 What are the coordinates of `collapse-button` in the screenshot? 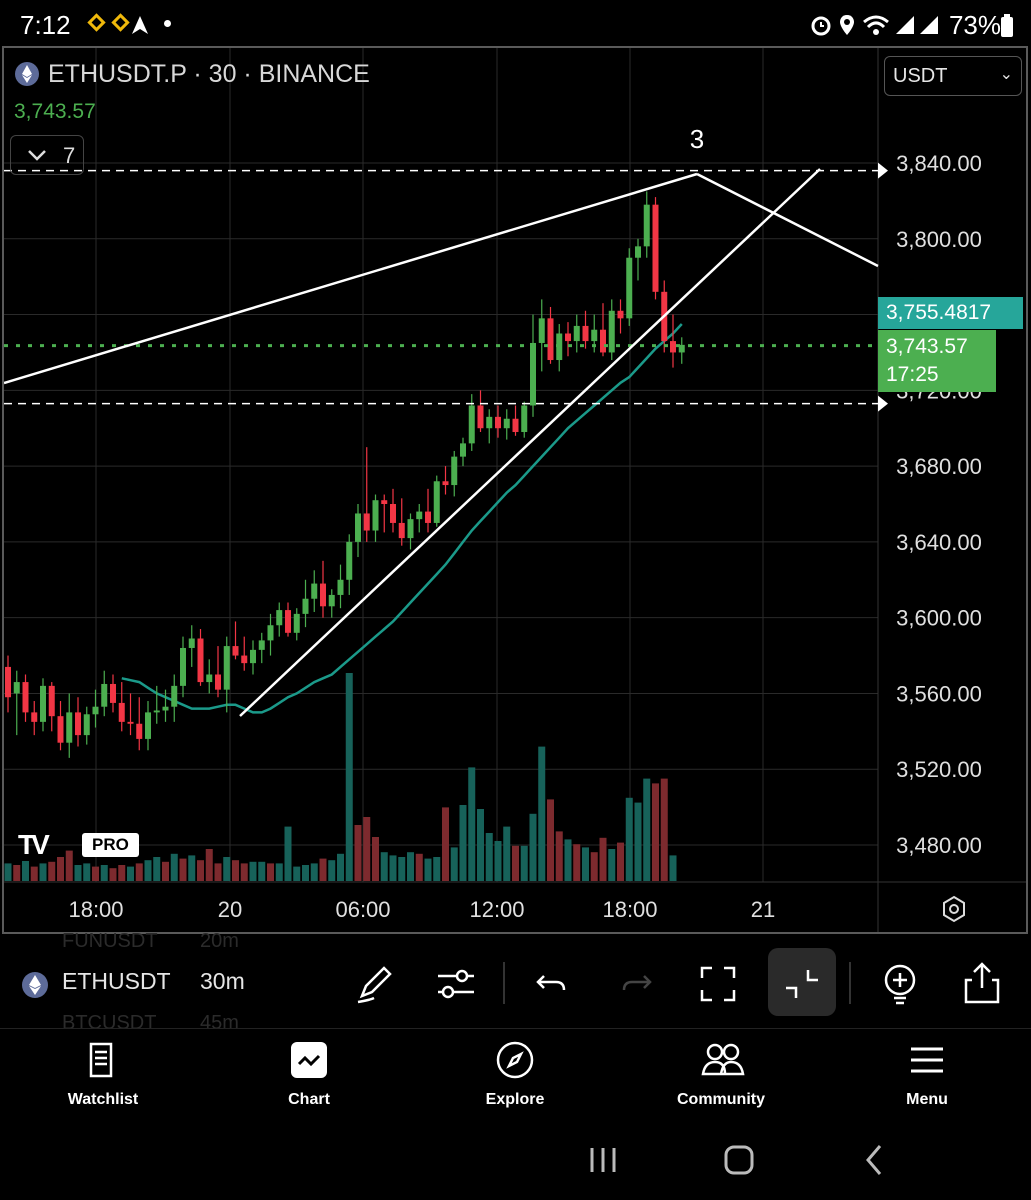 It's located at (802, 982).